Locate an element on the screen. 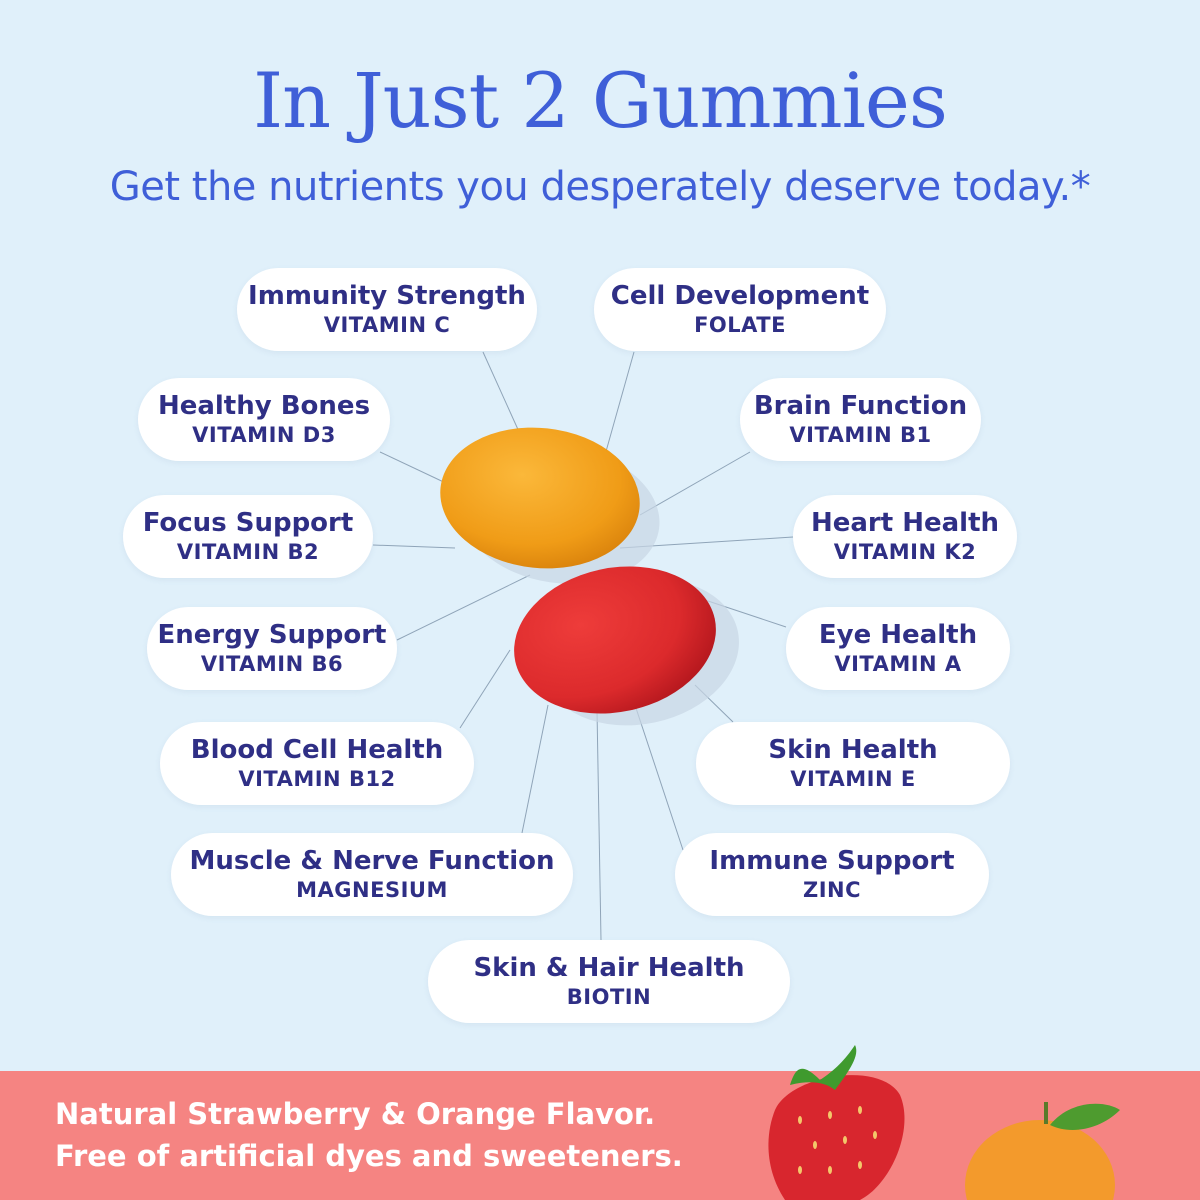  nutrient-label: VITAMIN K2 is located at coordinates (905, 551).